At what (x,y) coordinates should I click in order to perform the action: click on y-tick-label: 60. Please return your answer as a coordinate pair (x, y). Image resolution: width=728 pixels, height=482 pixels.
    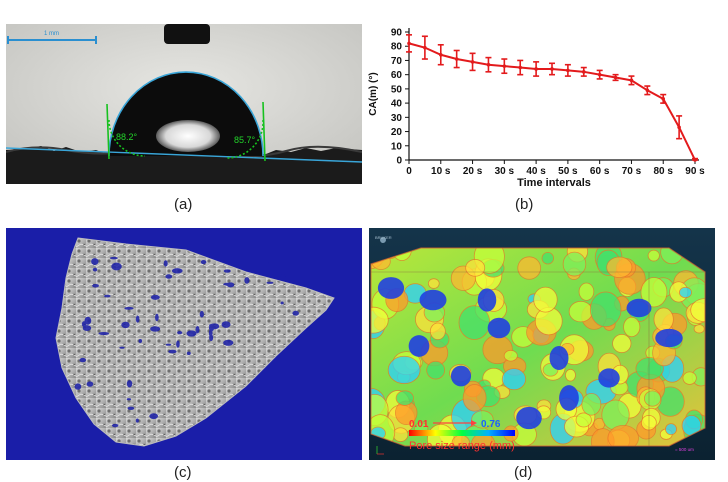
    Looking at the image, I should click on (397, 75).